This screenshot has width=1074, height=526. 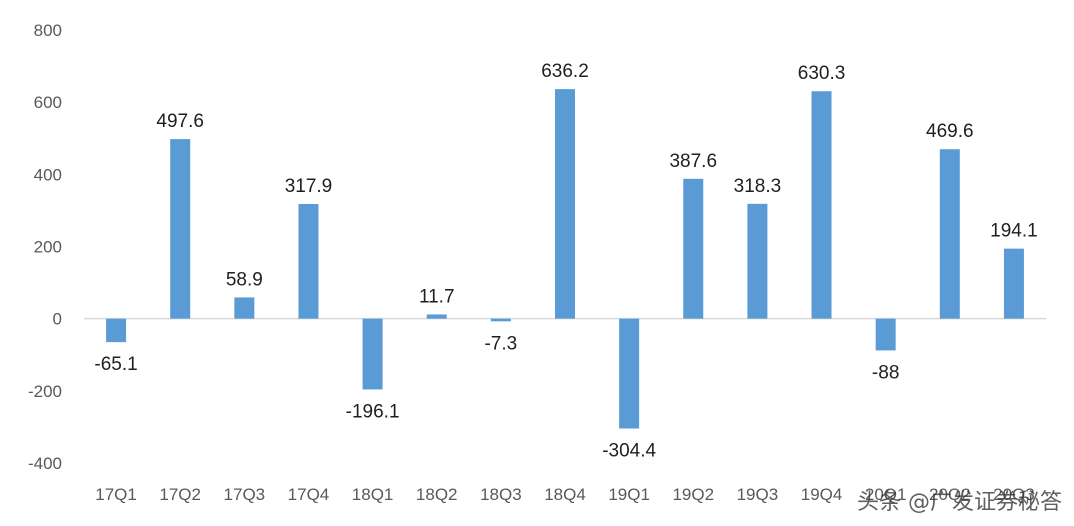 What do you see at coordinates (629, 494) in the screenshot?
I see `x-tick-label: 19Q1` at bounding box center [629, 494].